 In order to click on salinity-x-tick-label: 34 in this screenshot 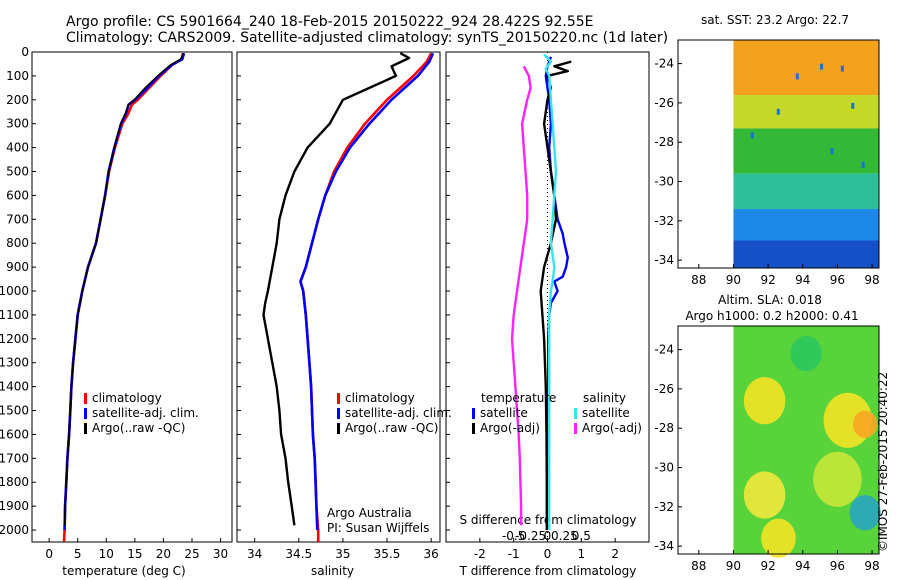, I will do `click(254, 554)`.